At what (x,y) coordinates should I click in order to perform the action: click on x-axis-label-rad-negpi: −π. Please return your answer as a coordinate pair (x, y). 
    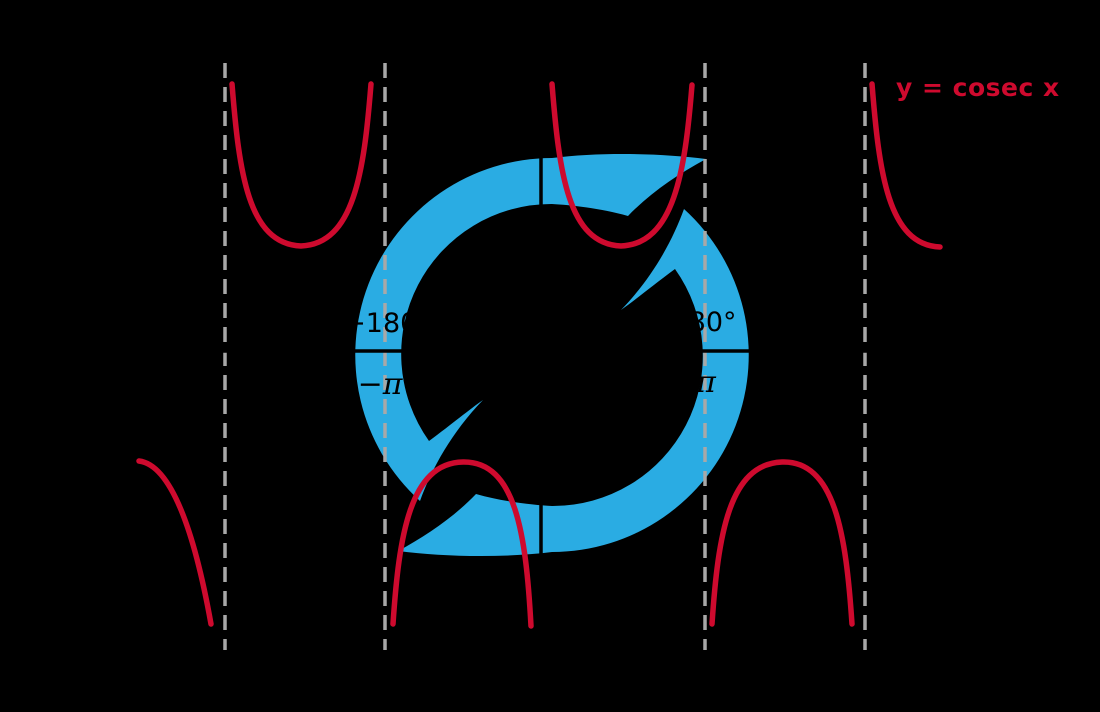
    Looking at the image, I should click on (381, 384).